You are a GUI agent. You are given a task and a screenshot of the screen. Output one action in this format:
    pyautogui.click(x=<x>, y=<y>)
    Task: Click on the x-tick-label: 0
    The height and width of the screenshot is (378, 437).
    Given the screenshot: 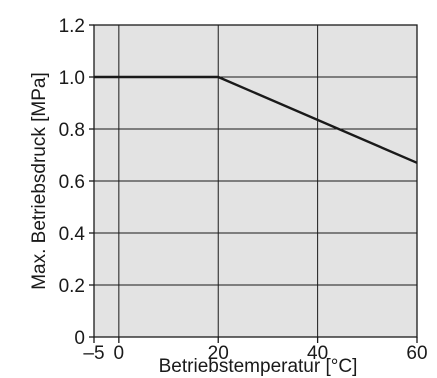 What is the action you would take?
    pyautogui.click(x=119, y=353)
    